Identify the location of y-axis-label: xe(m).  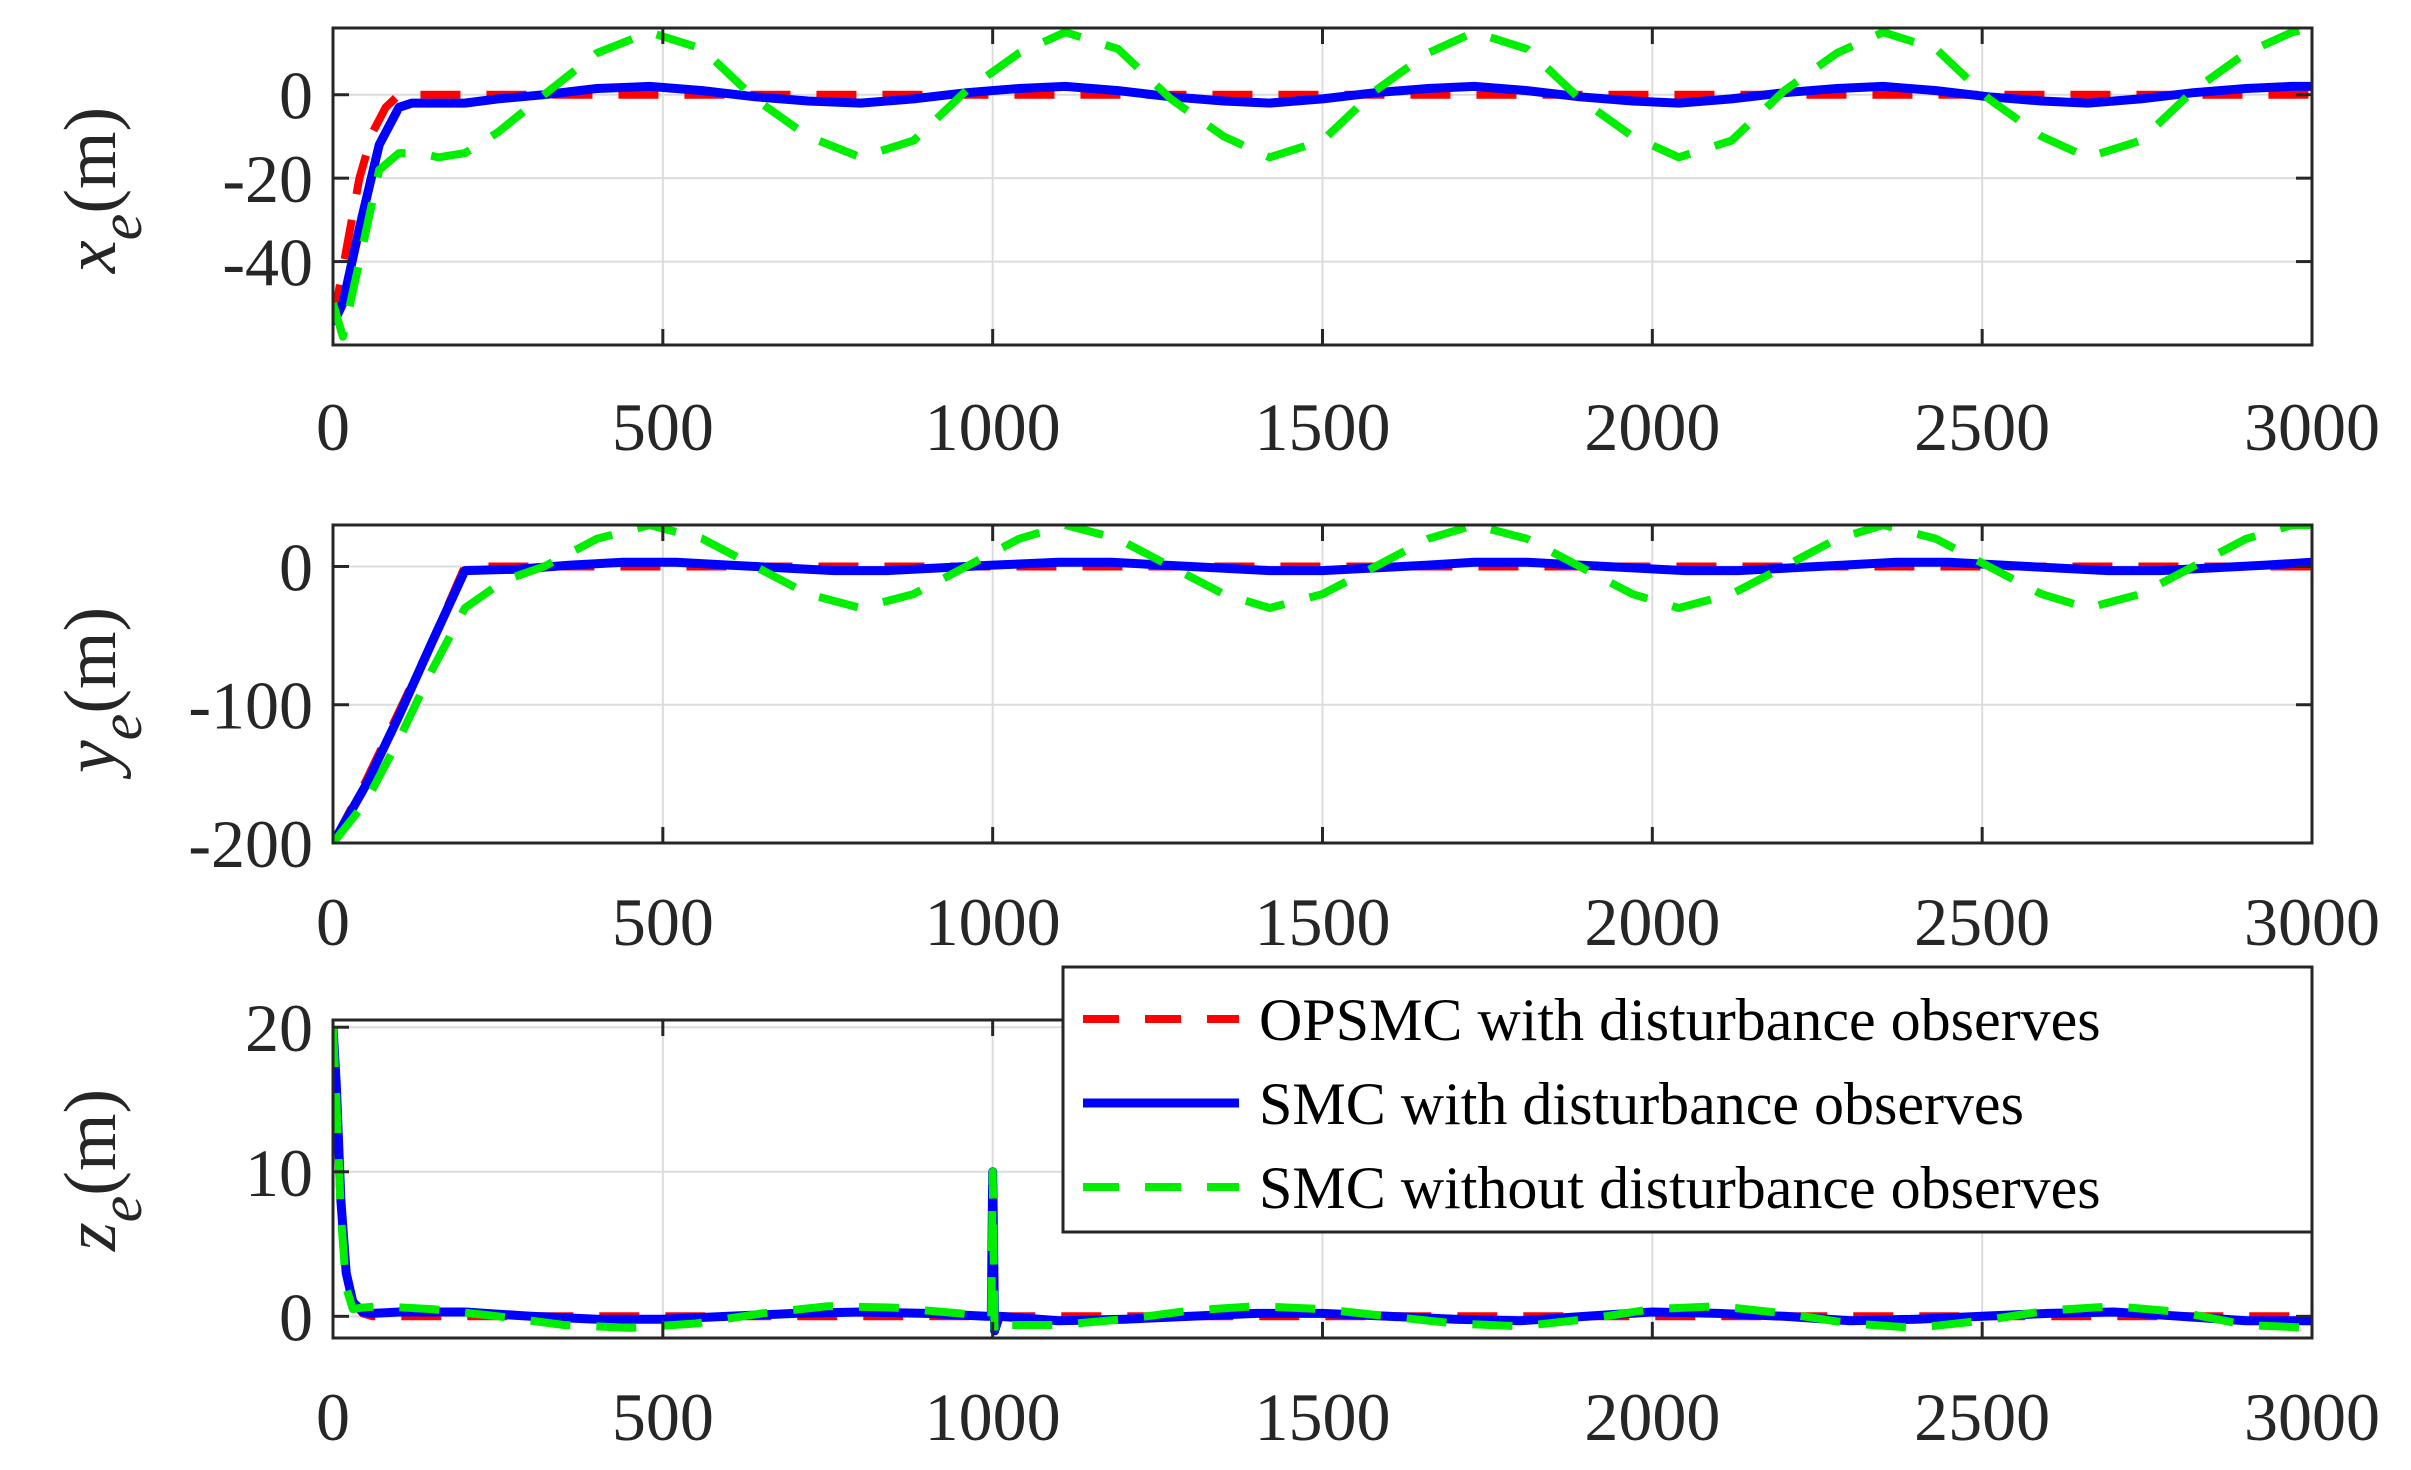
(102, 190).